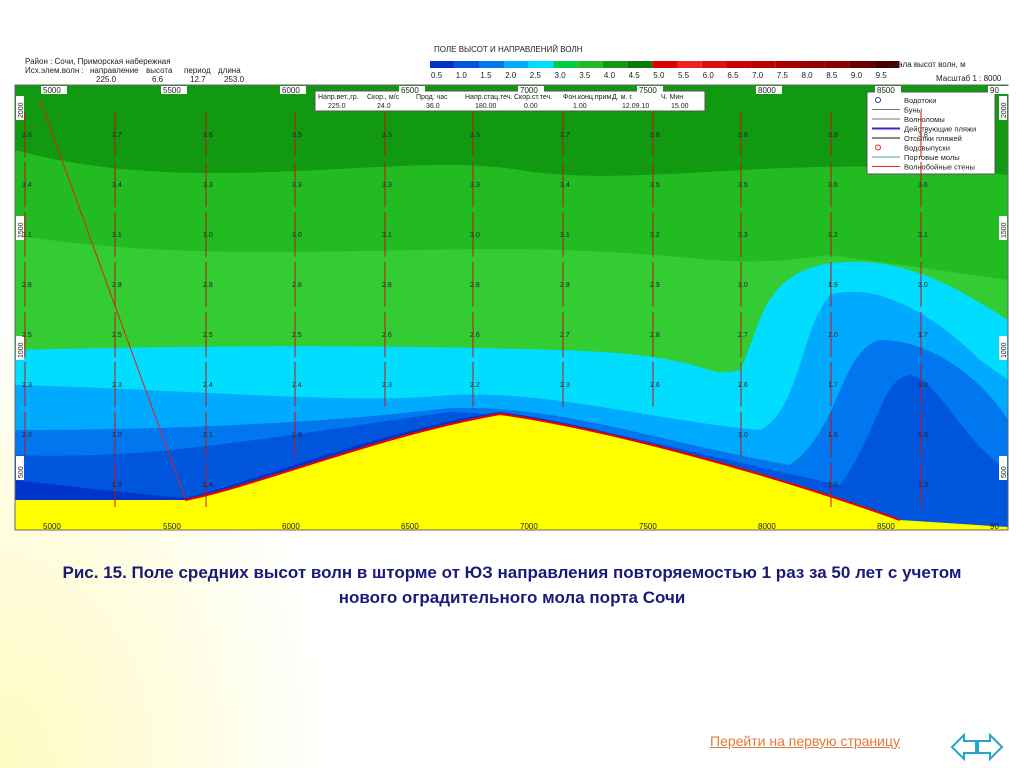  What do you see at coordinates (384, 106) in the screenshot?
I see `param-value: 24.0` at bounding box center [384, 106].